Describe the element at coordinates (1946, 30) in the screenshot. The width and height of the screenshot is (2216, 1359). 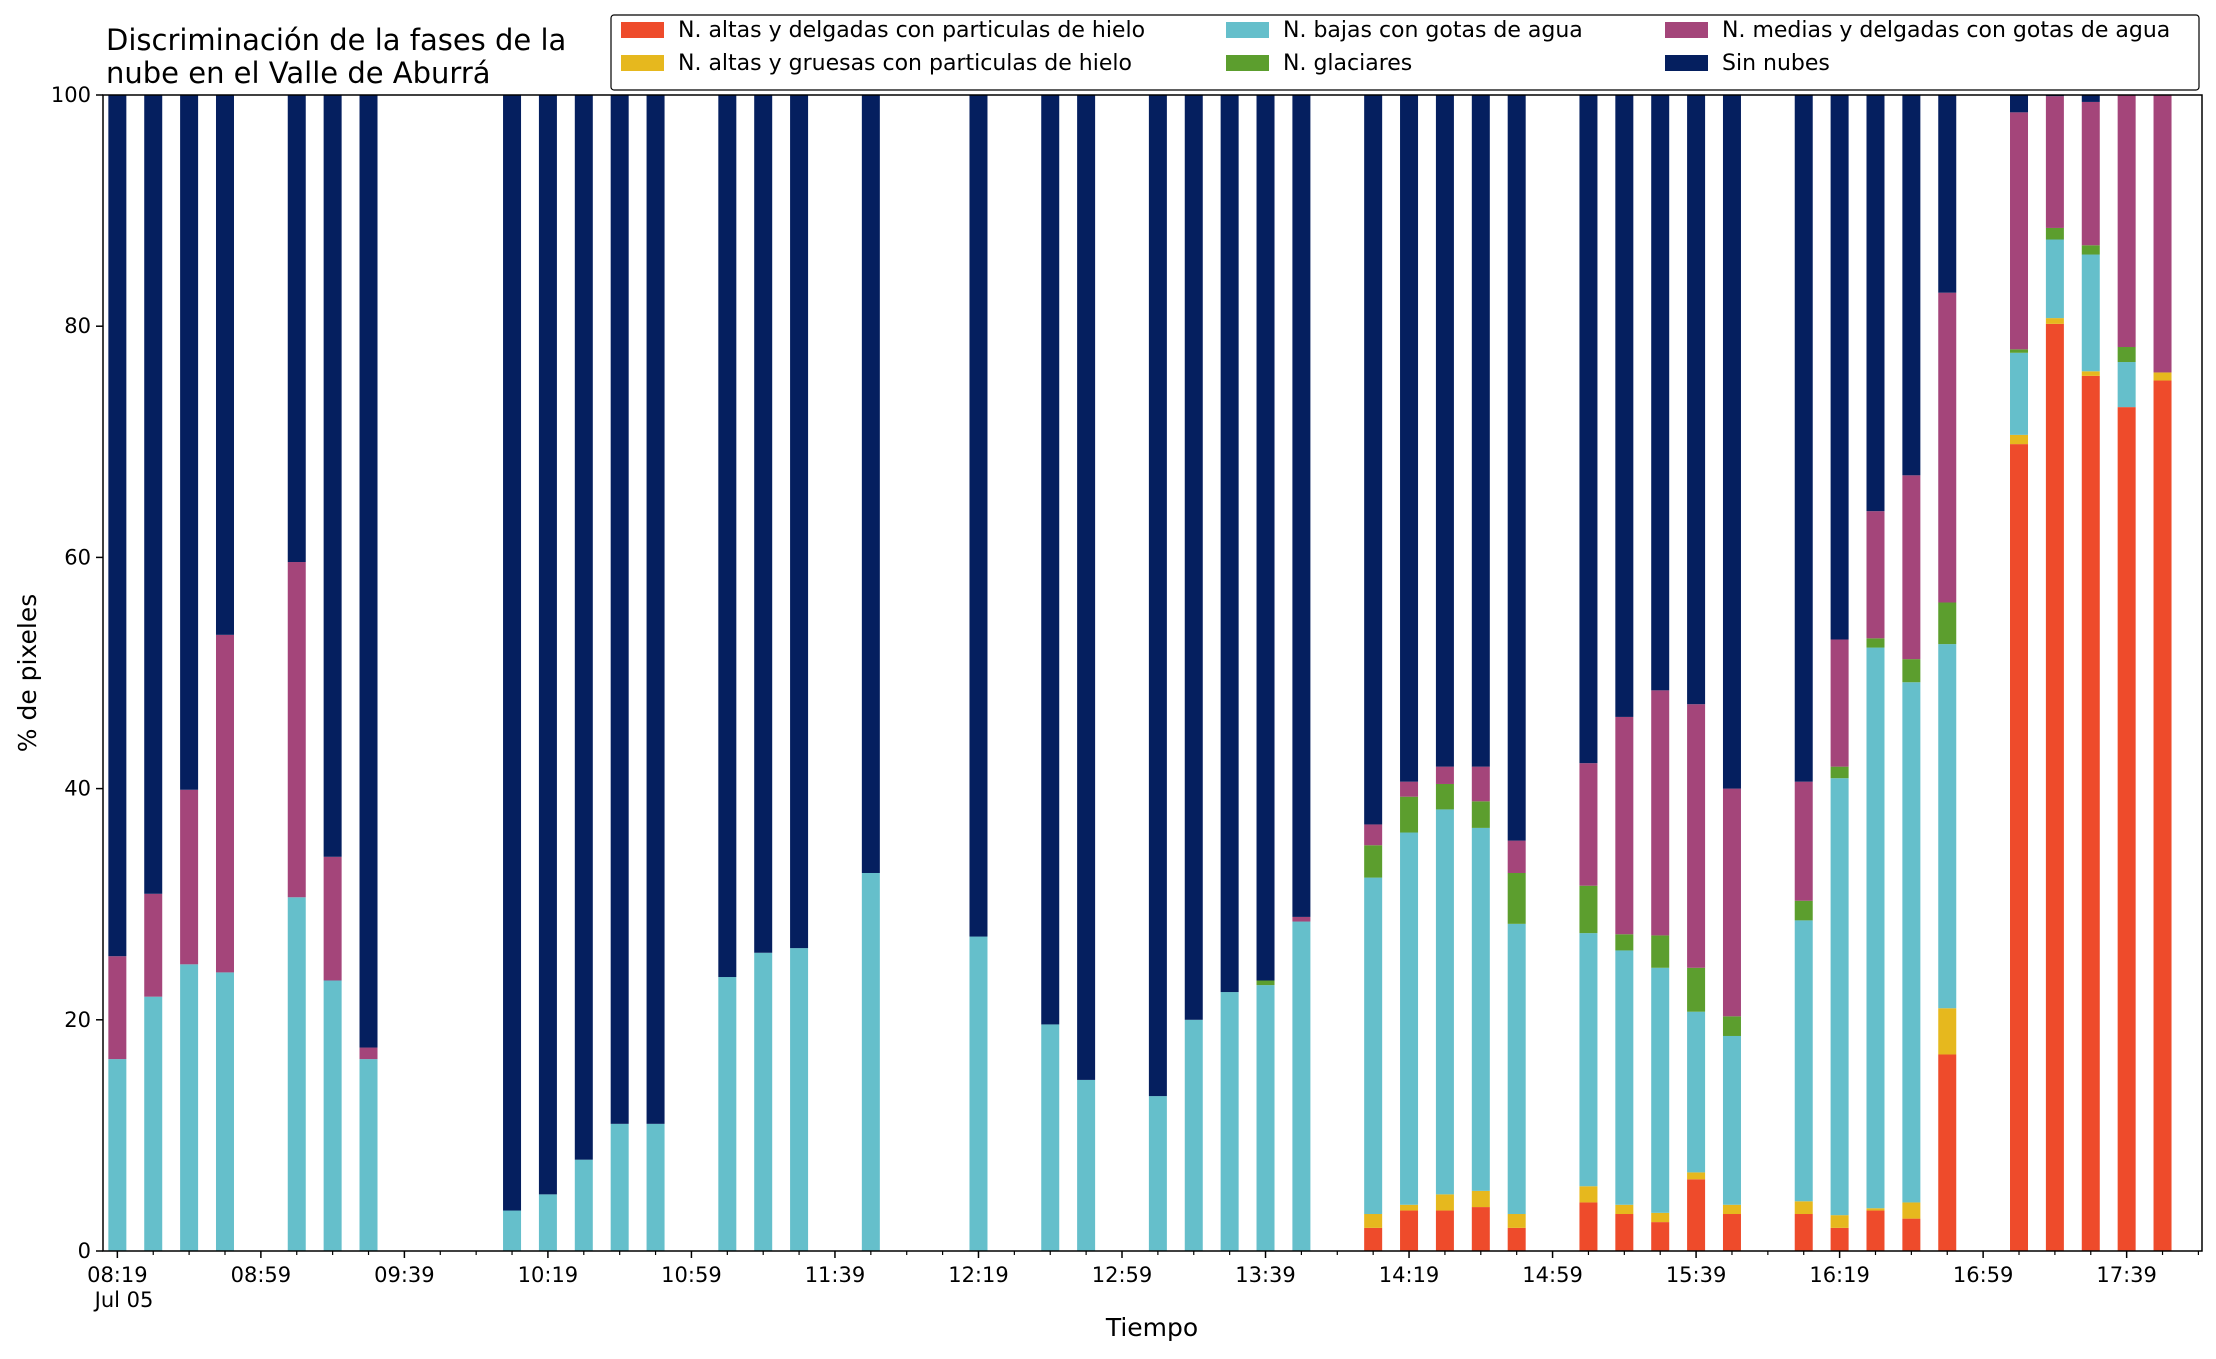
I see `legend-label: N. medias y delgadas con gotas de agua` at that location.